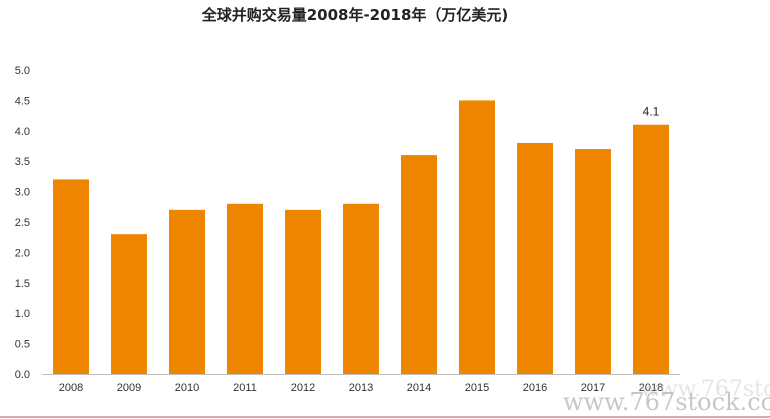 The width and height of the screenshot is (770, 419). What do you see at coordinates (22, 71) in the screenshot?
I see `y-tick-label: 5.0` at bounding box center [22, 71].